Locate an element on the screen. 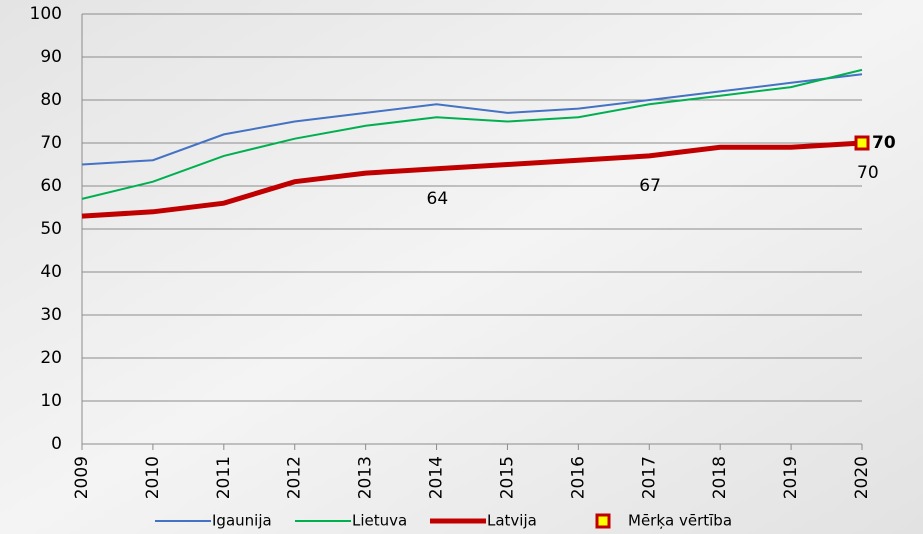  legend-label: Igaunija is located at coordinates (242, 521).